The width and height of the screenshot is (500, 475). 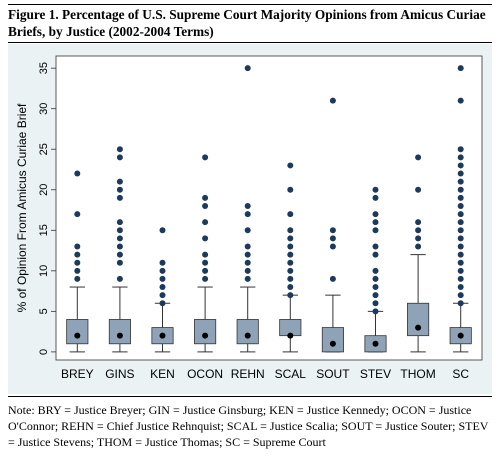 I want to click on x-tick-label: OCON, so click(x=205, y=374).